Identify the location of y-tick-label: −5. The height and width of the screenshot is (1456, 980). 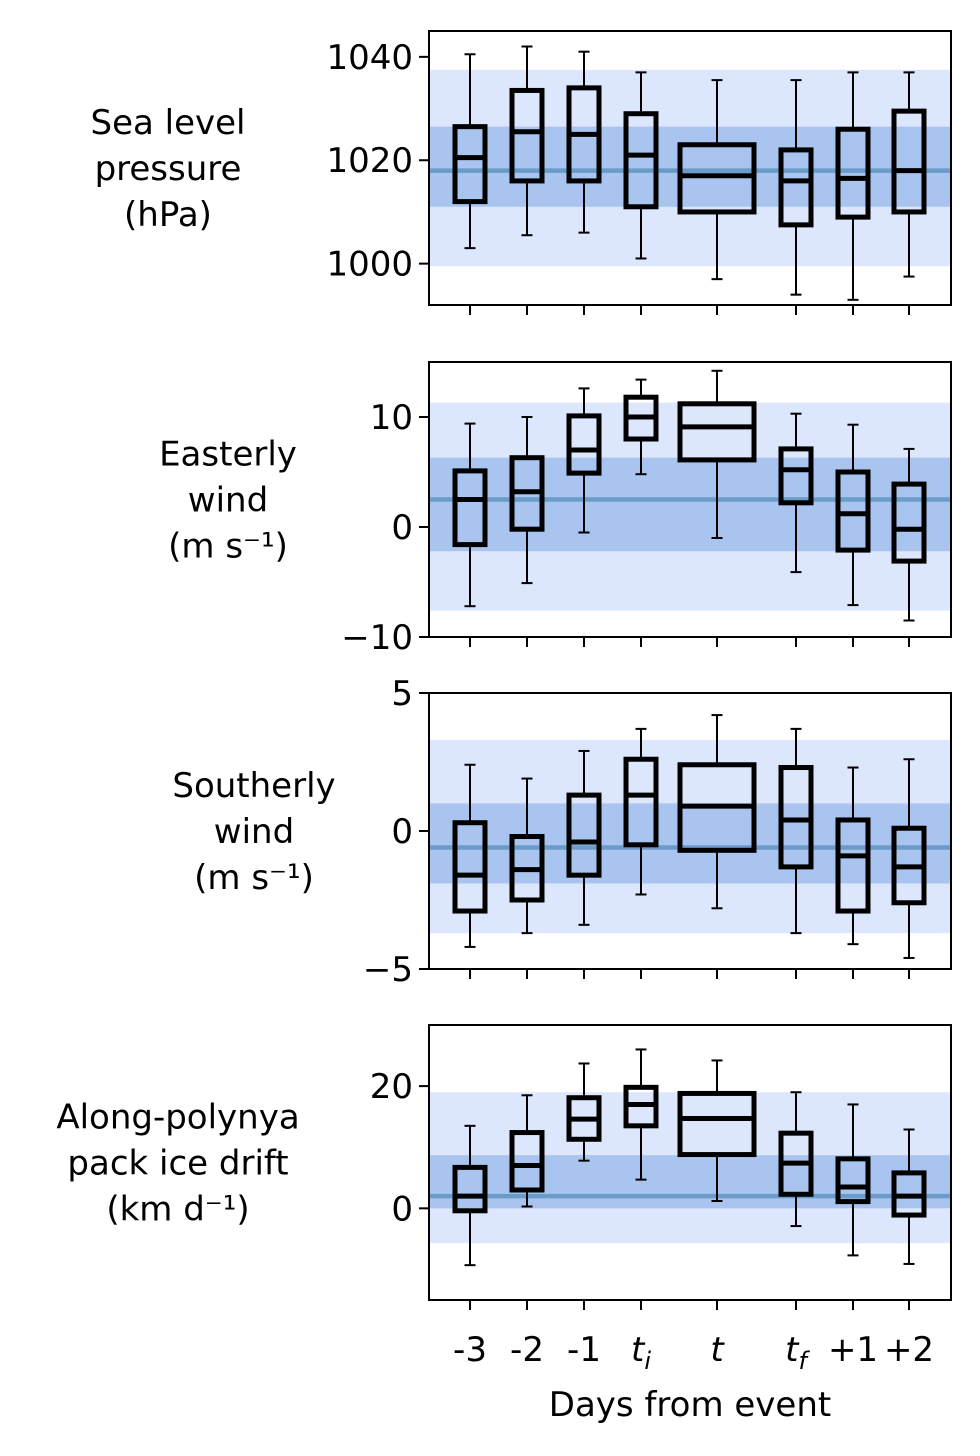
(388, 970).